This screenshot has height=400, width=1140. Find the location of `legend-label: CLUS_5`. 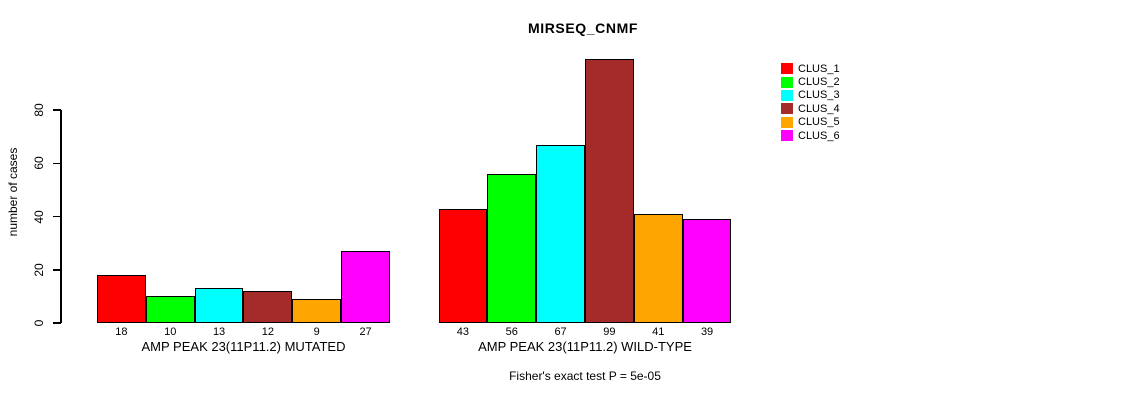

legend-label: CLUS_5 is located at coordinates (819, 122).